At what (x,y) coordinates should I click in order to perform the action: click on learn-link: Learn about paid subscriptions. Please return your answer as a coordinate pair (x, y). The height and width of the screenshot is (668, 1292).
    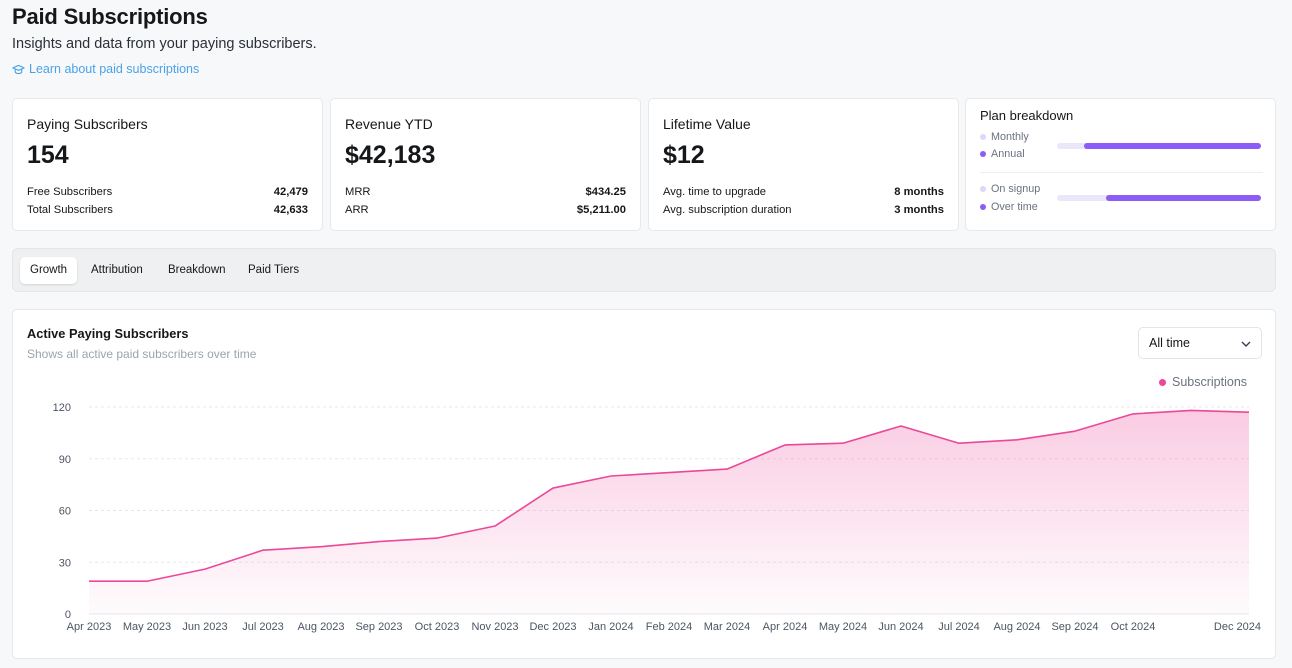
    Looking at the image, I should click on (105, 69).